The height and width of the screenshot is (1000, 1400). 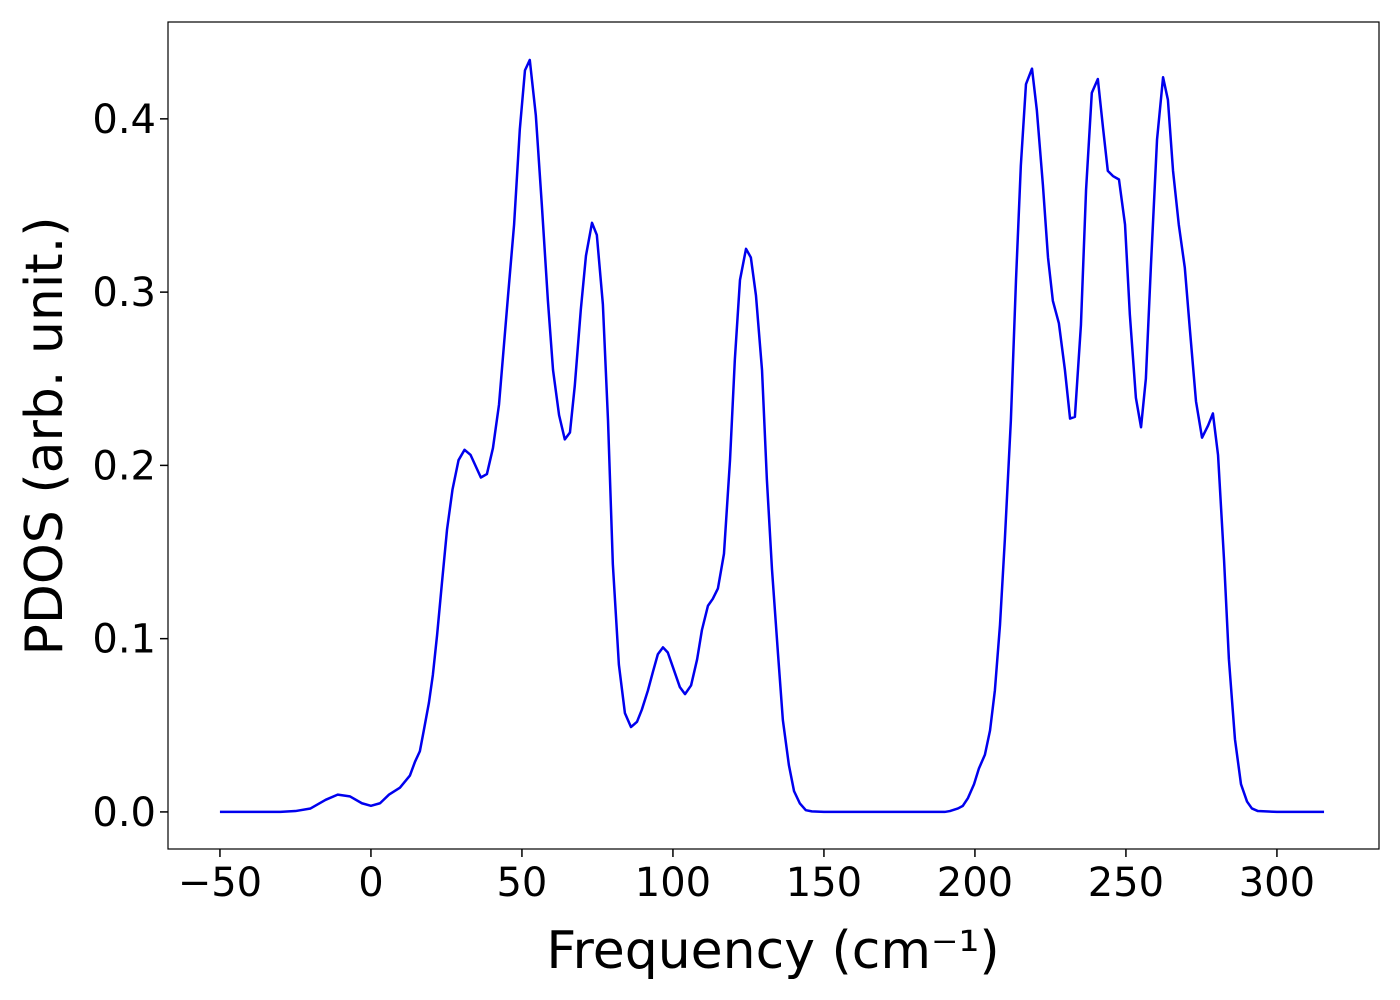 I want to click on x-tick-label: 50, so click(x=521, y=883).